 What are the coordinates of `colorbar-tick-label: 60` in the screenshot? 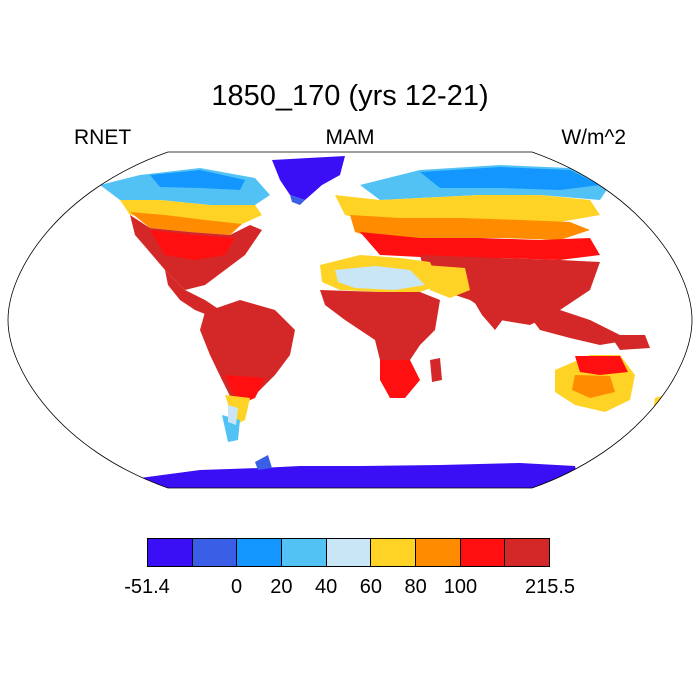 It's located at (370, 587).